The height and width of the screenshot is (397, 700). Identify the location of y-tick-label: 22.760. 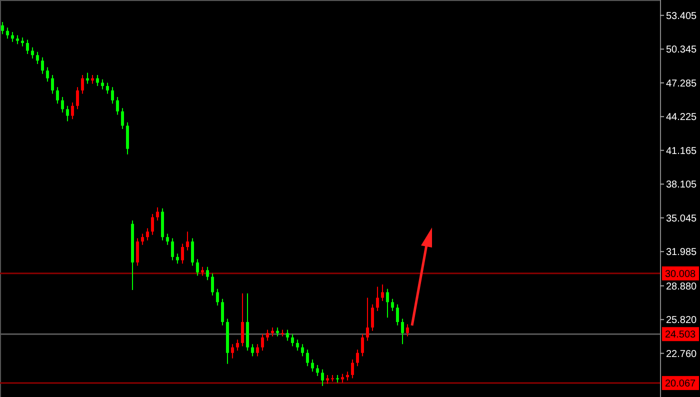
(682, 354).